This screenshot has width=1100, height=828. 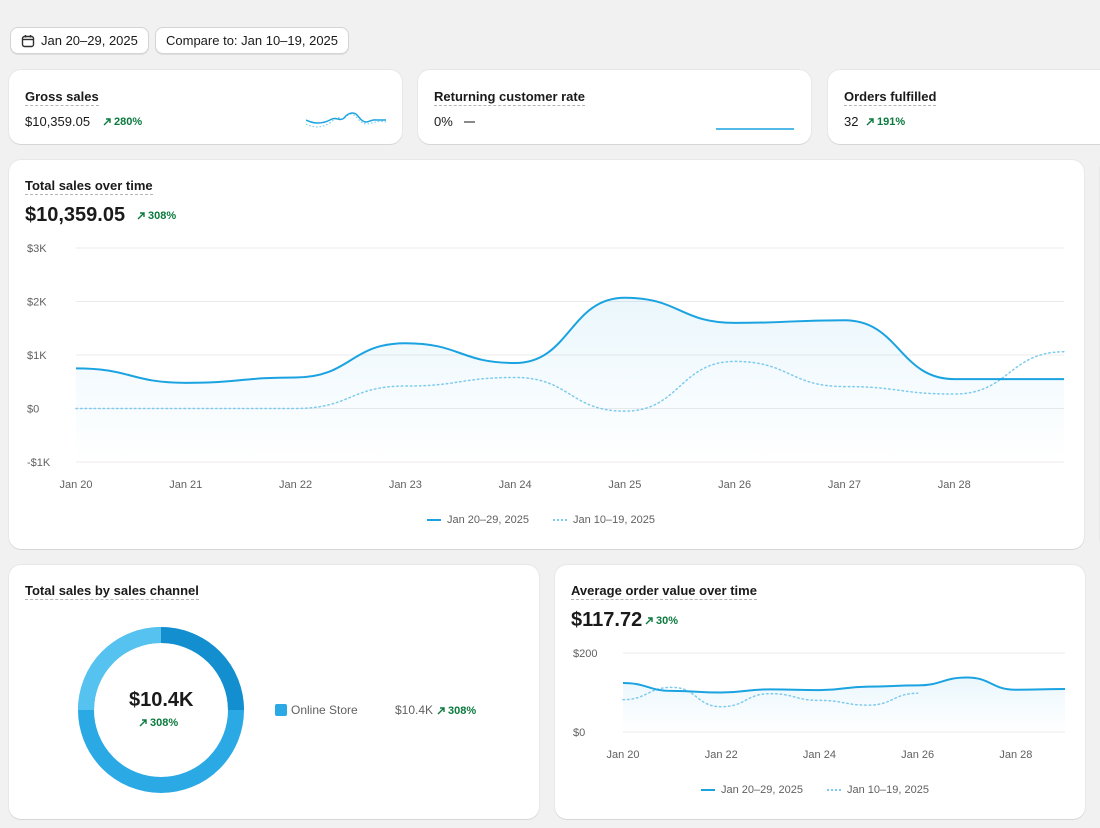 What do you see at coordinates (202, 669) in the screenshot?
I see `donut-highlight-segment` at bounding box center [202, 669].